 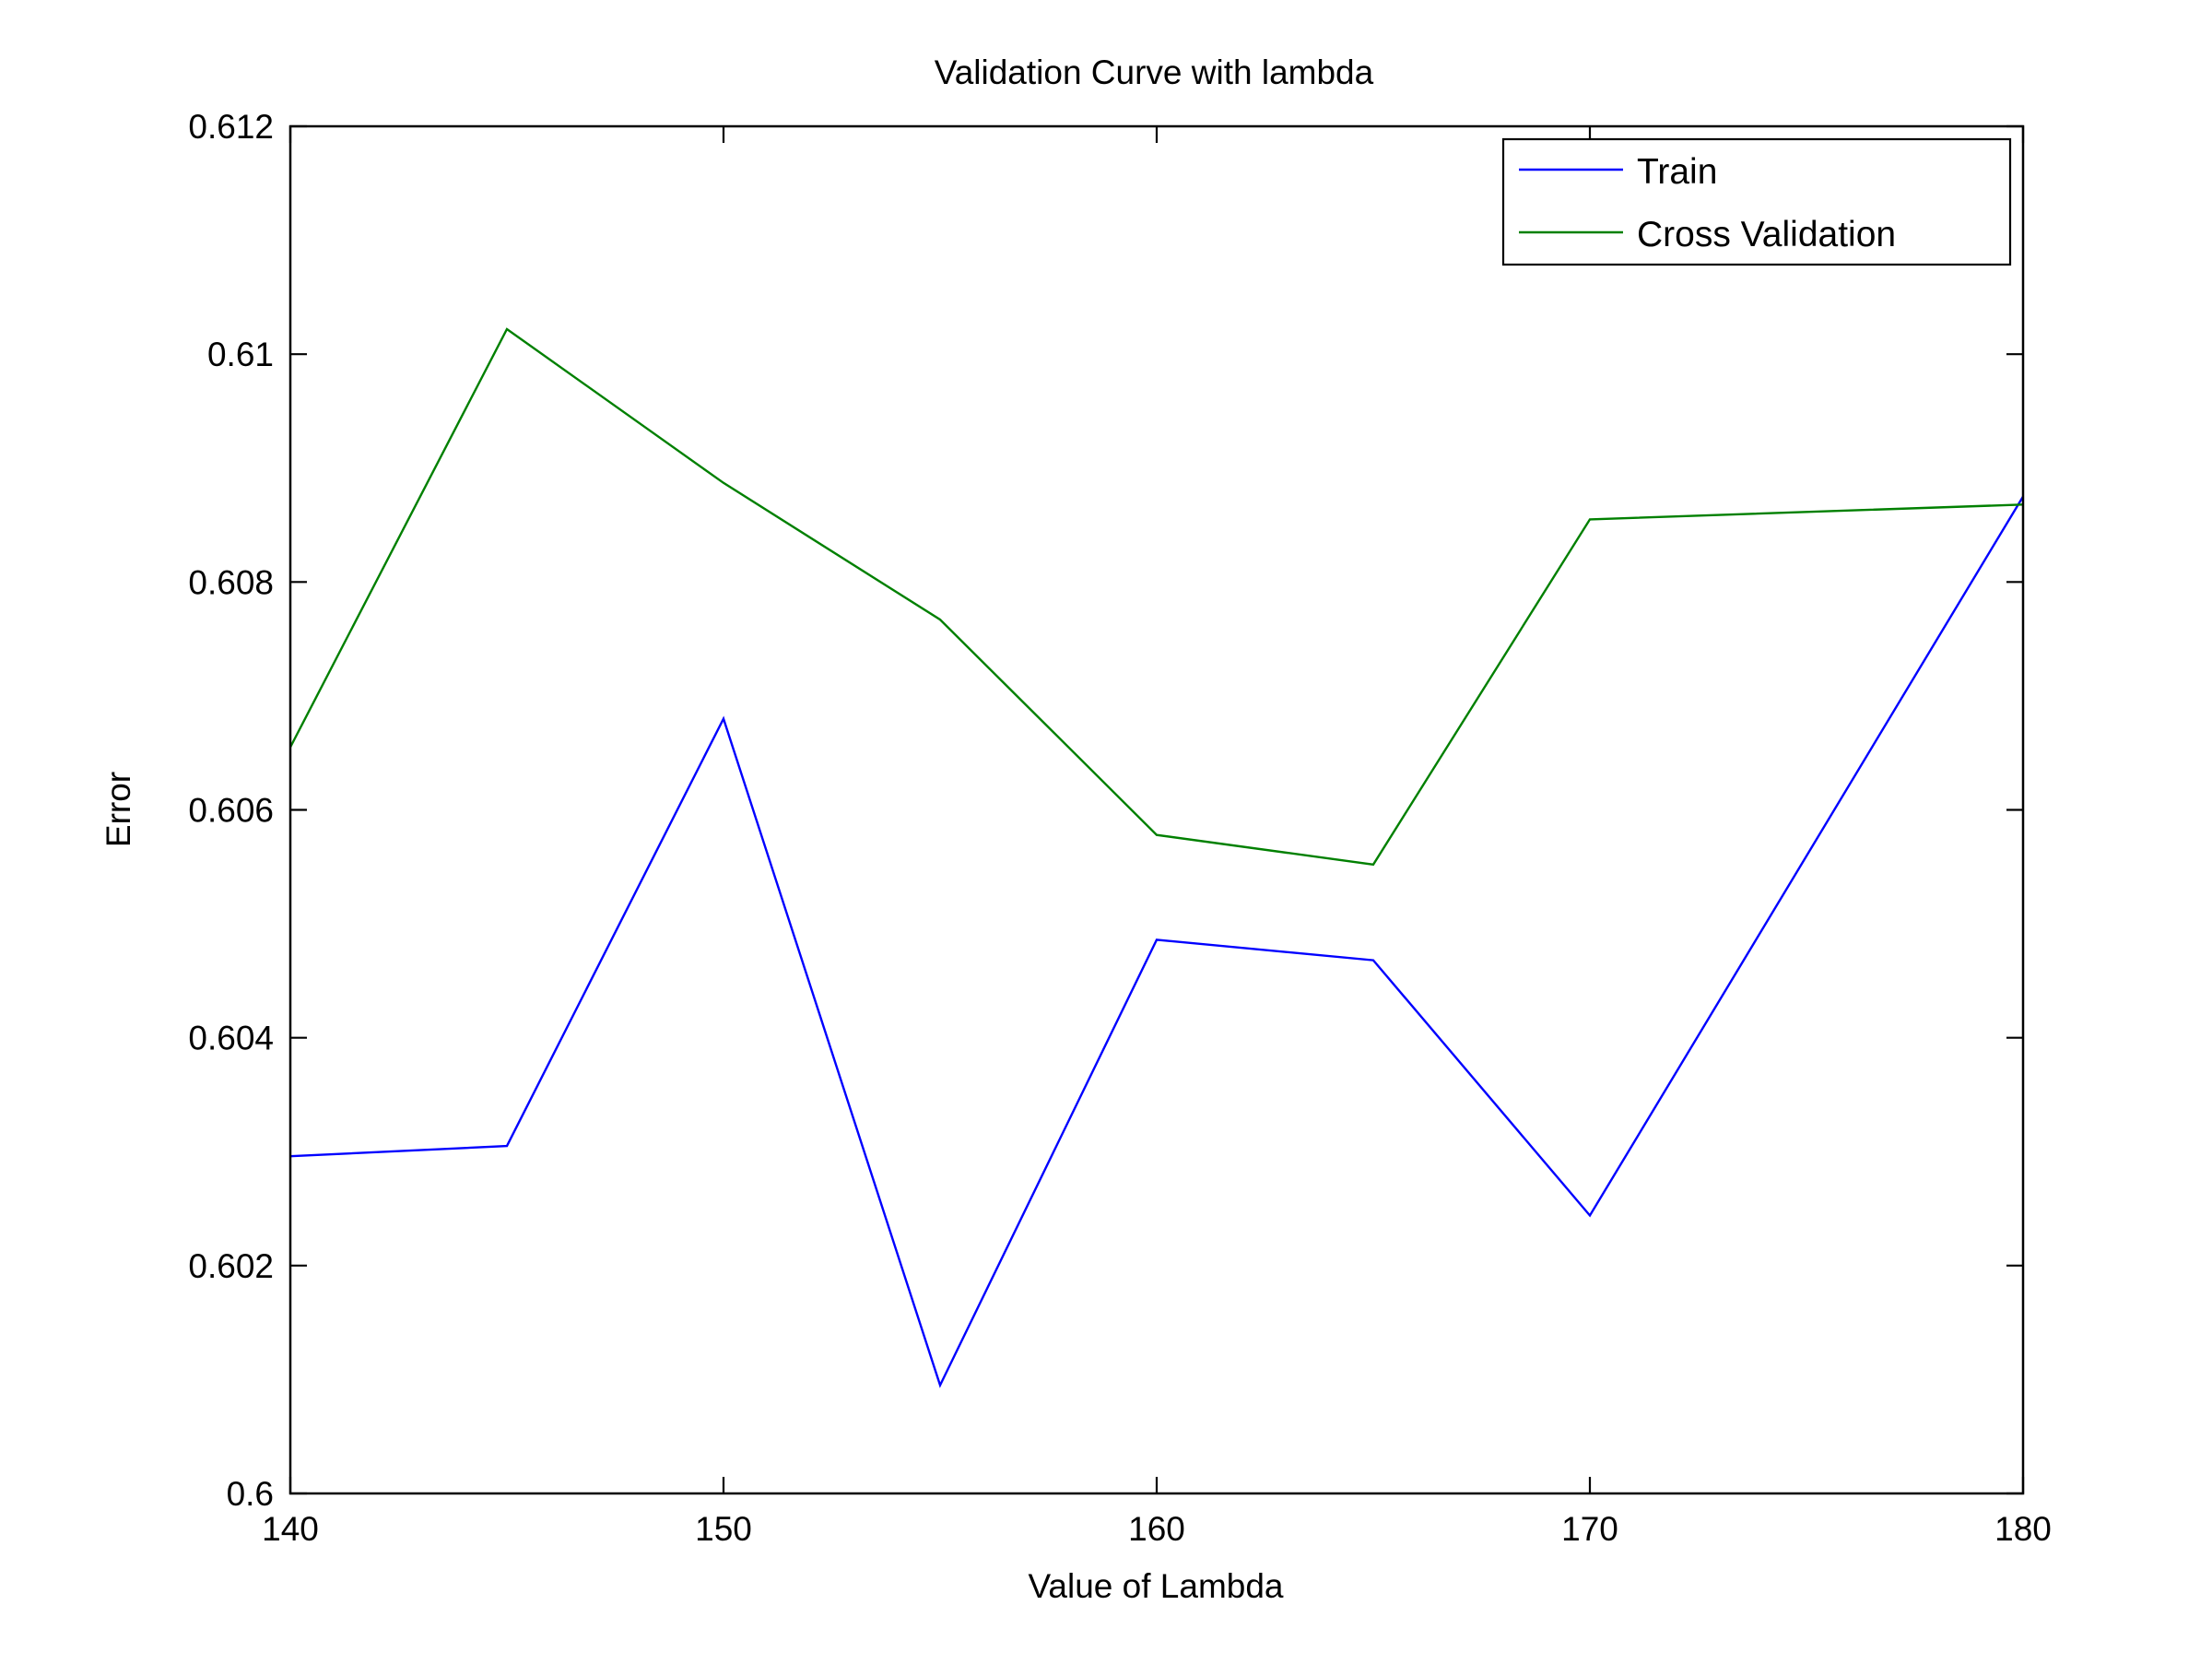 What do you see at coordinates (1154, 72) in the screenshot?
I see `chart-title: Validation Curve with lambda` at bounding box center [1154, 72].